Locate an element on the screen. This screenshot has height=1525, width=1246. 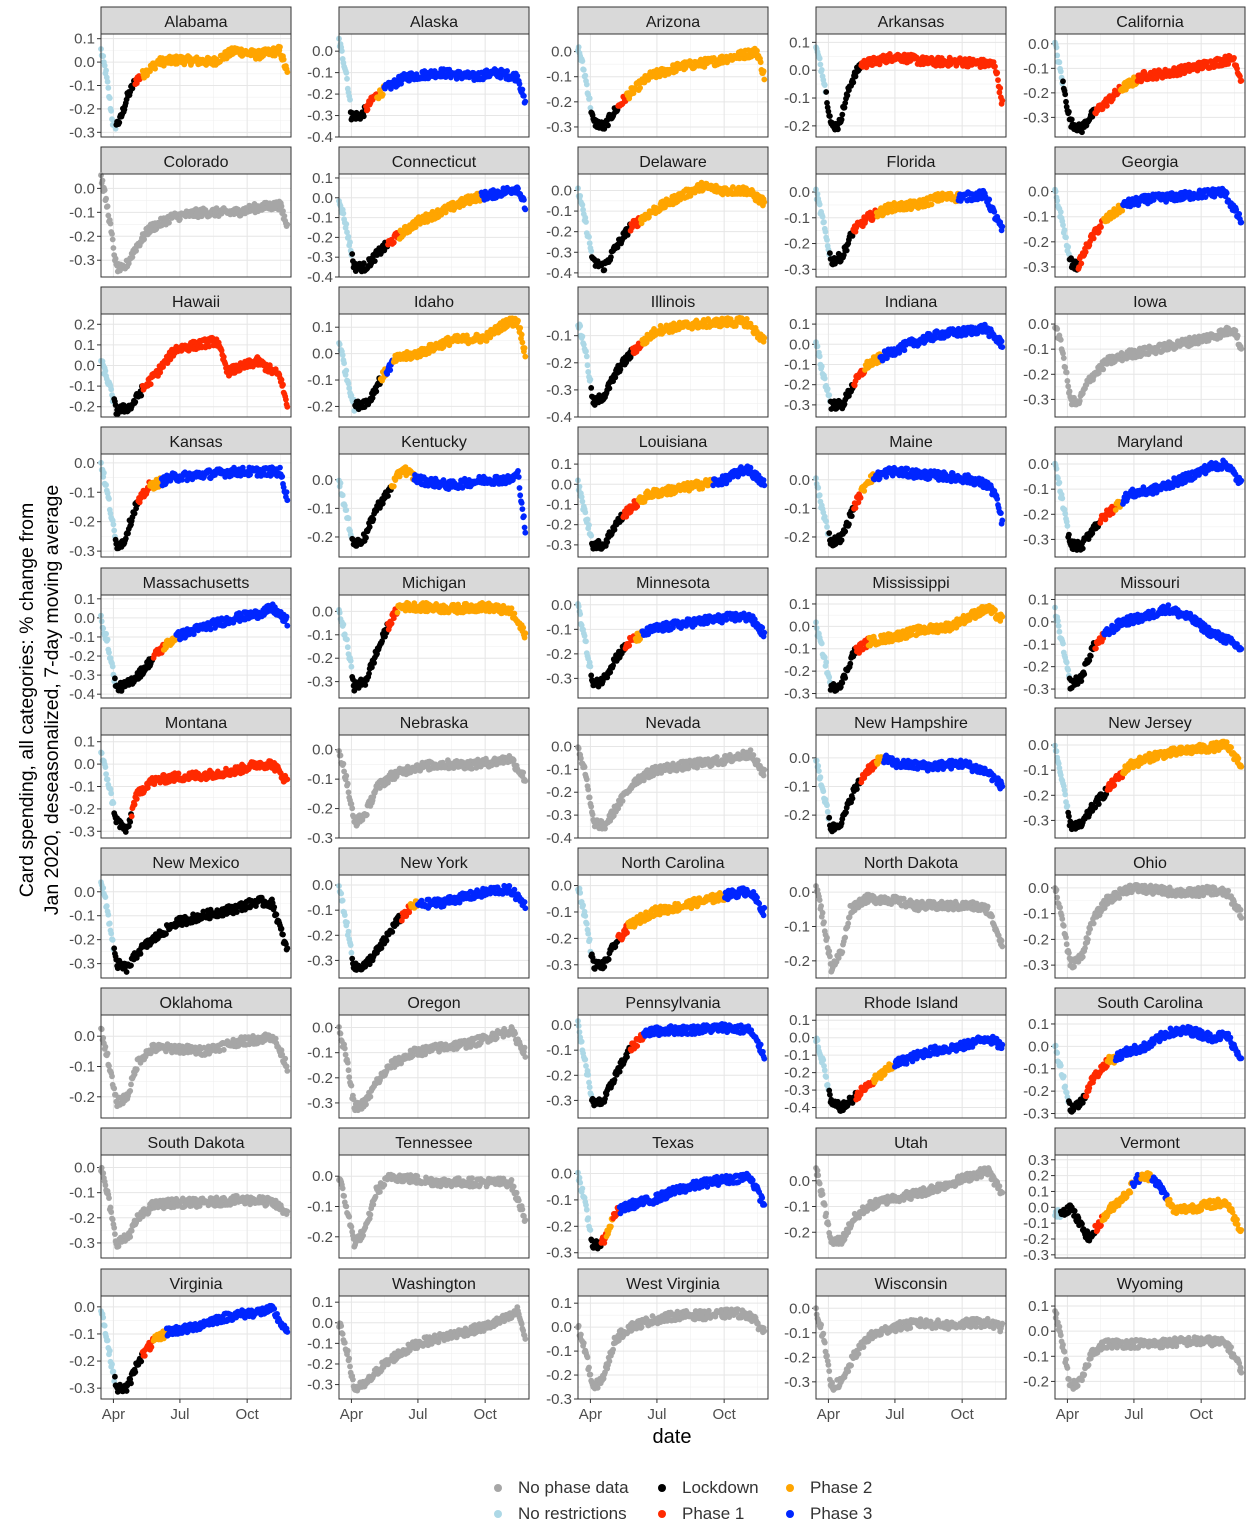
facet-title: Colorado is located at coordinates (196, 162).